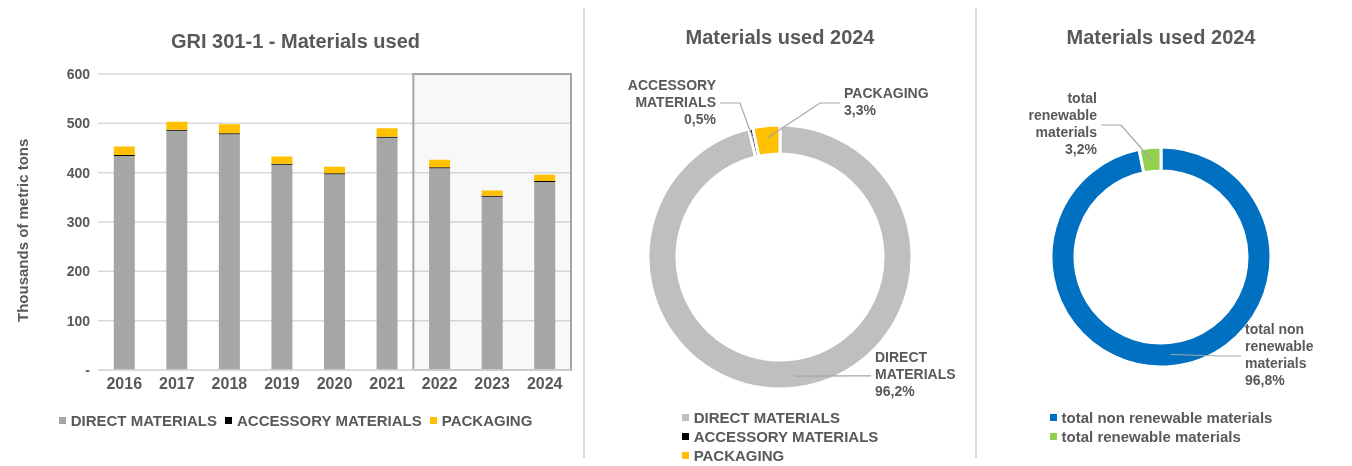 This screenshot has height=466, width=1352. Describe the element at coordinates (860, 110) in the screenshot. I see `data-label: 3,3%` at that location.